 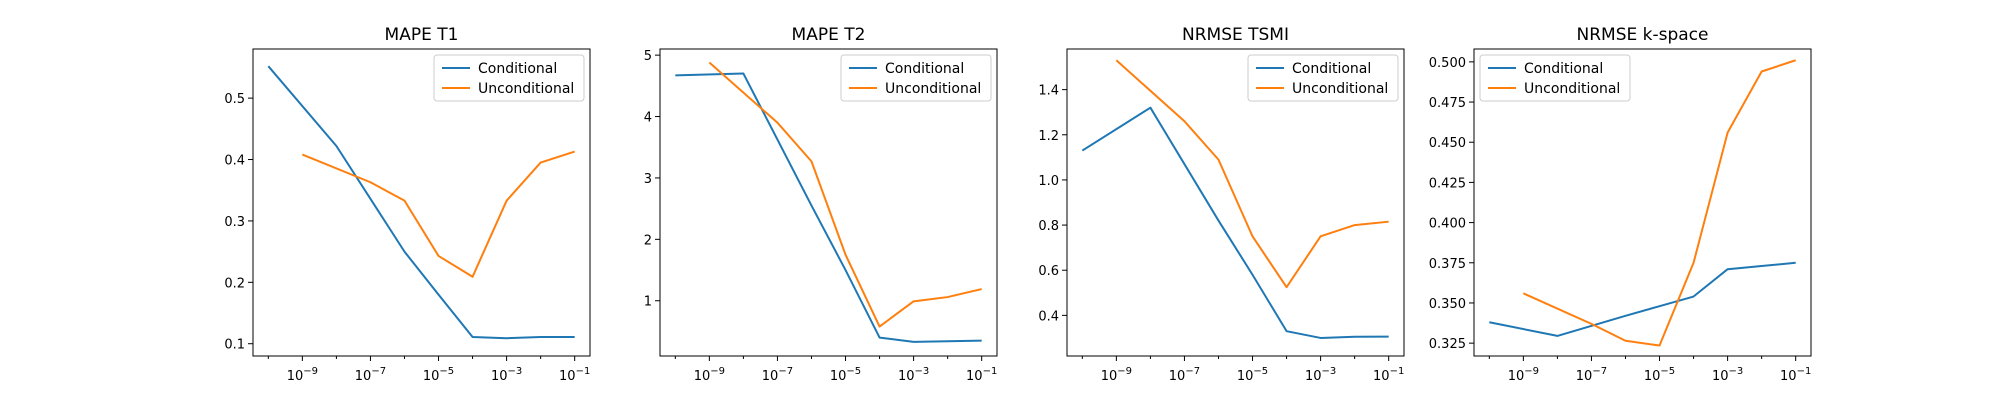 What do you see at coordinates (648, 179) in the screenshot?
I see `y-tick-label: 3` at bounding box center [648, 179].